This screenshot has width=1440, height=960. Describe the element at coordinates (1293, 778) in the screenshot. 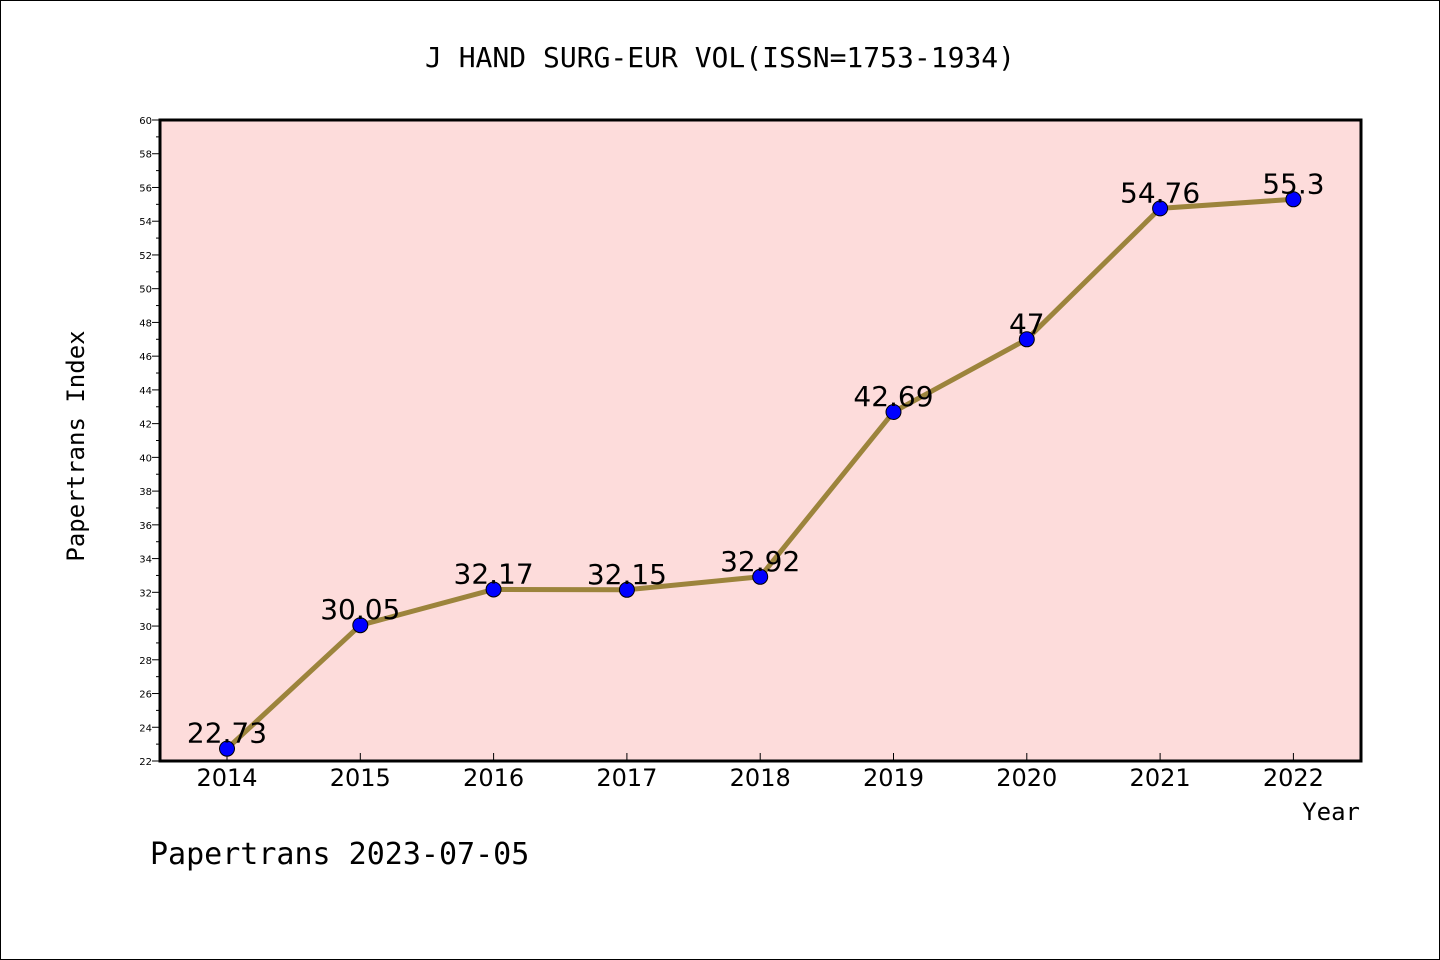

I see `x-tick-label: 2022` at that location.